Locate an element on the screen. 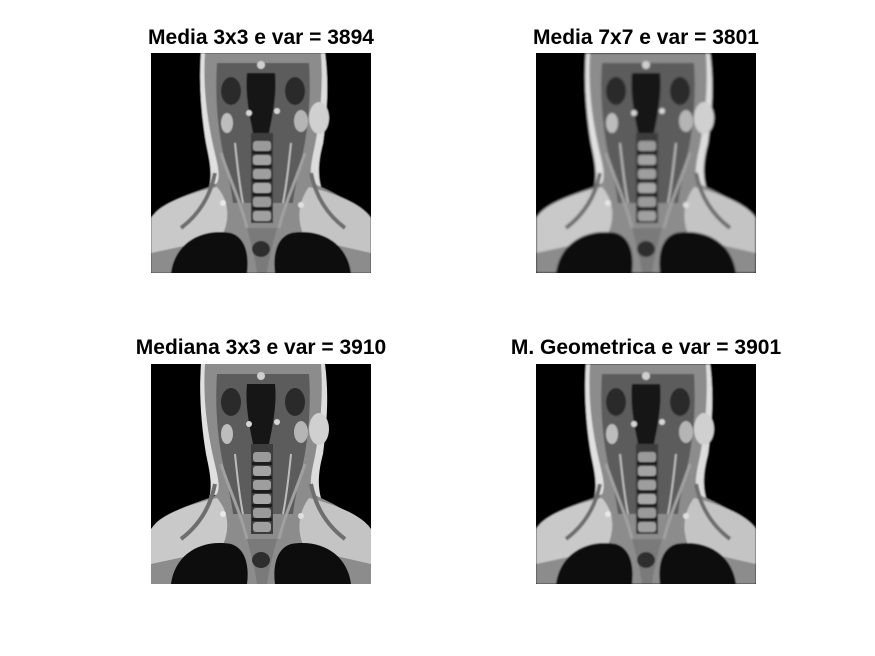  mri-image-media-7x7 is located at coordinates (646, 163).